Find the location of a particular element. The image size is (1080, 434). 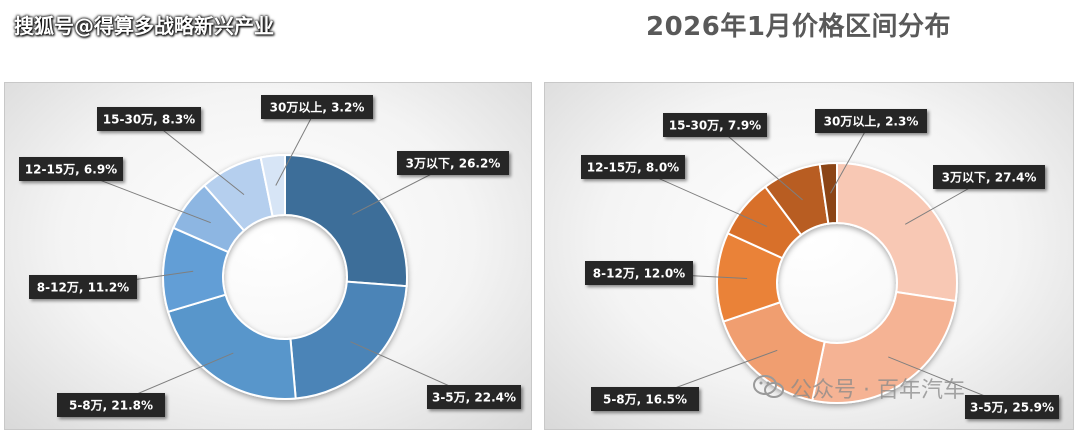

data-label: 3-5万, 25.9% is located at coordinates (1012, 408).